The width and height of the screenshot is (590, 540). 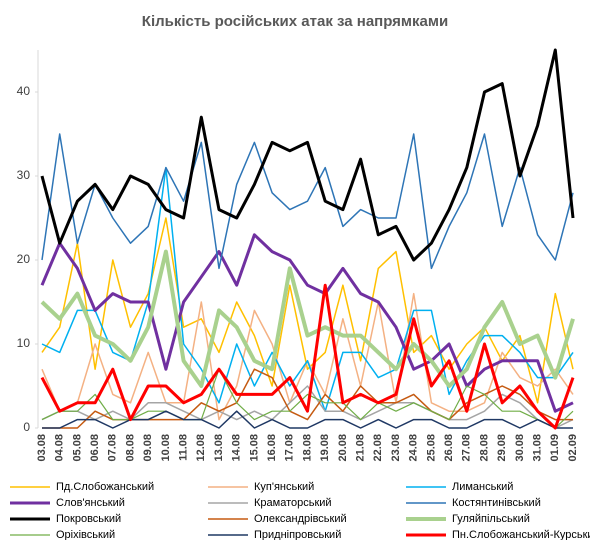 What do you see at coordinates (290, 448) in the screenshot?
I see `x-tick-label: 17.08` at bounding box center [290, 448].